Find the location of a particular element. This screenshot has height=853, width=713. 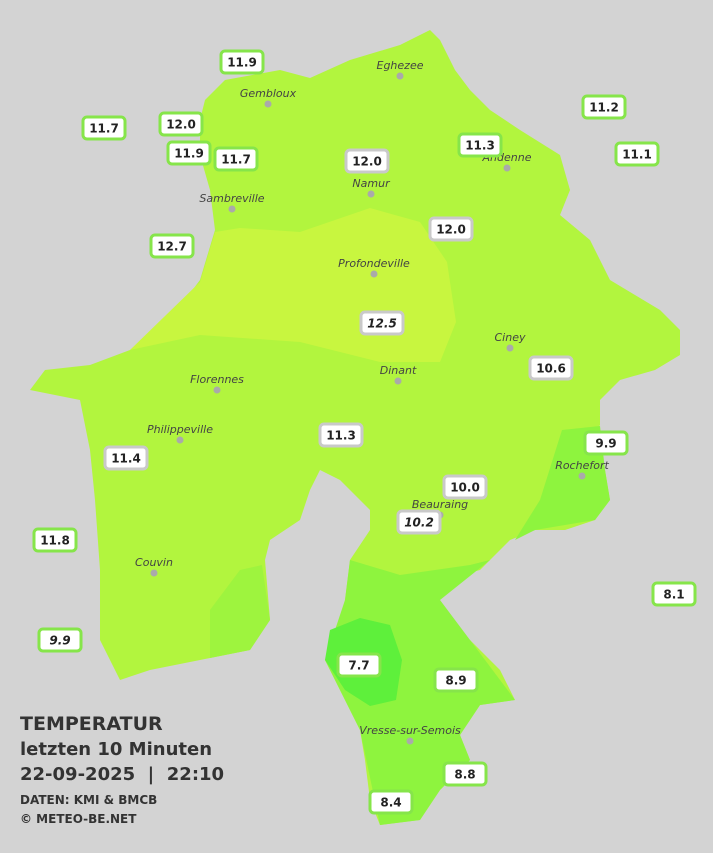

station-value: 8.9 is located at coordinates (455, 681).